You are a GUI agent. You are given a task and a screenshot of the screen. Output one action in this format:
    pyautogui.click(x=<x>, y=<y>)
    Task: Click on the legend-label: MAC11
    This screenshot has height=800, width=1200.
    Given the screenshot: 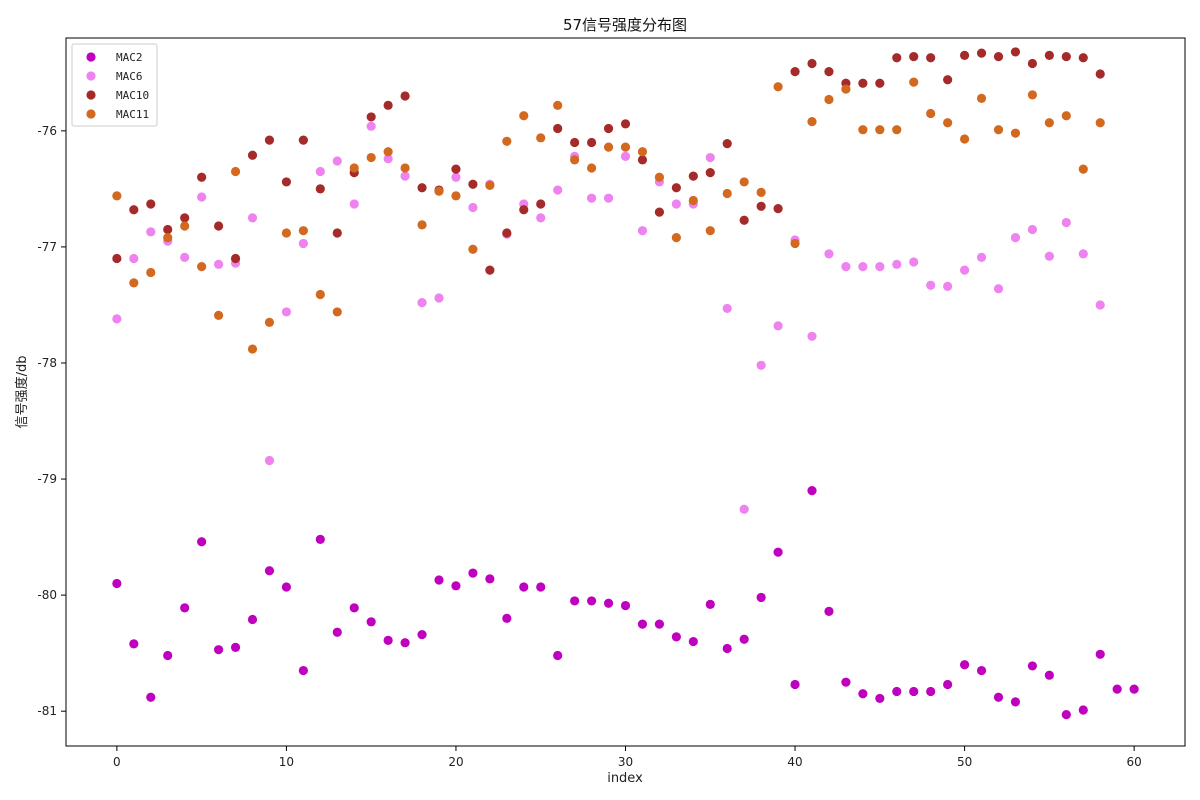 What is the action you would take?
    pyautogui.click(x=132, y=114)
    